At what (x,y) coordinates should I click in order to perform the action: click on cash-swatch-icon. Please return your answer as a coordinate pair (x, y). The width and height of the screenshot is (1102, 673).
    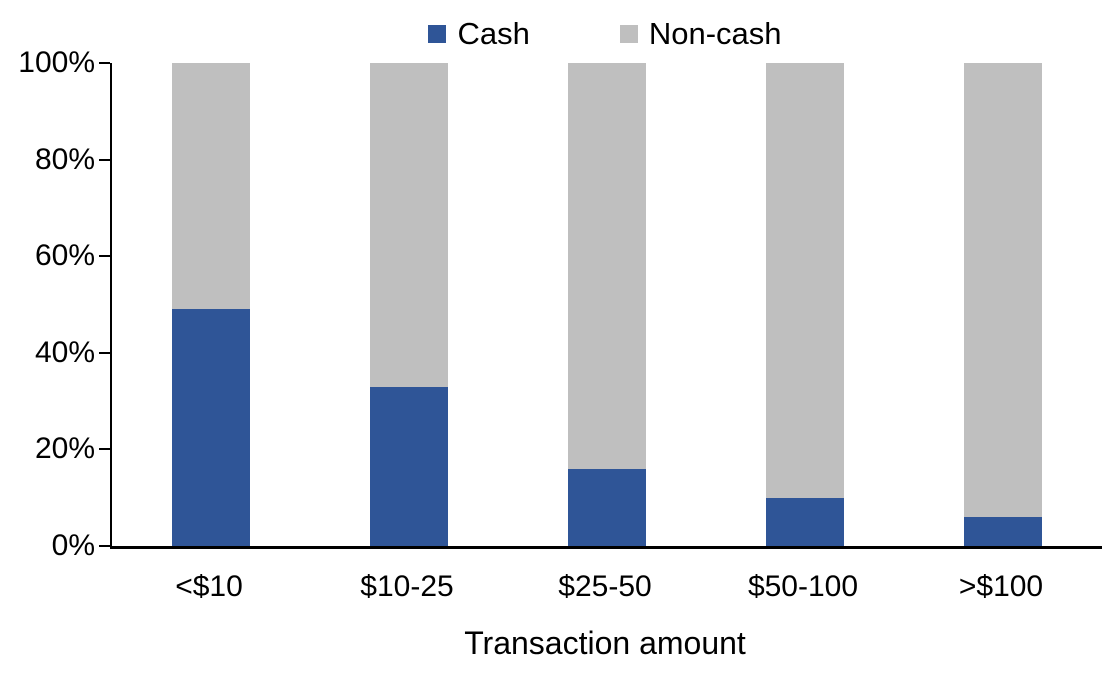
    Looking at the image, I should click on (437, 34).